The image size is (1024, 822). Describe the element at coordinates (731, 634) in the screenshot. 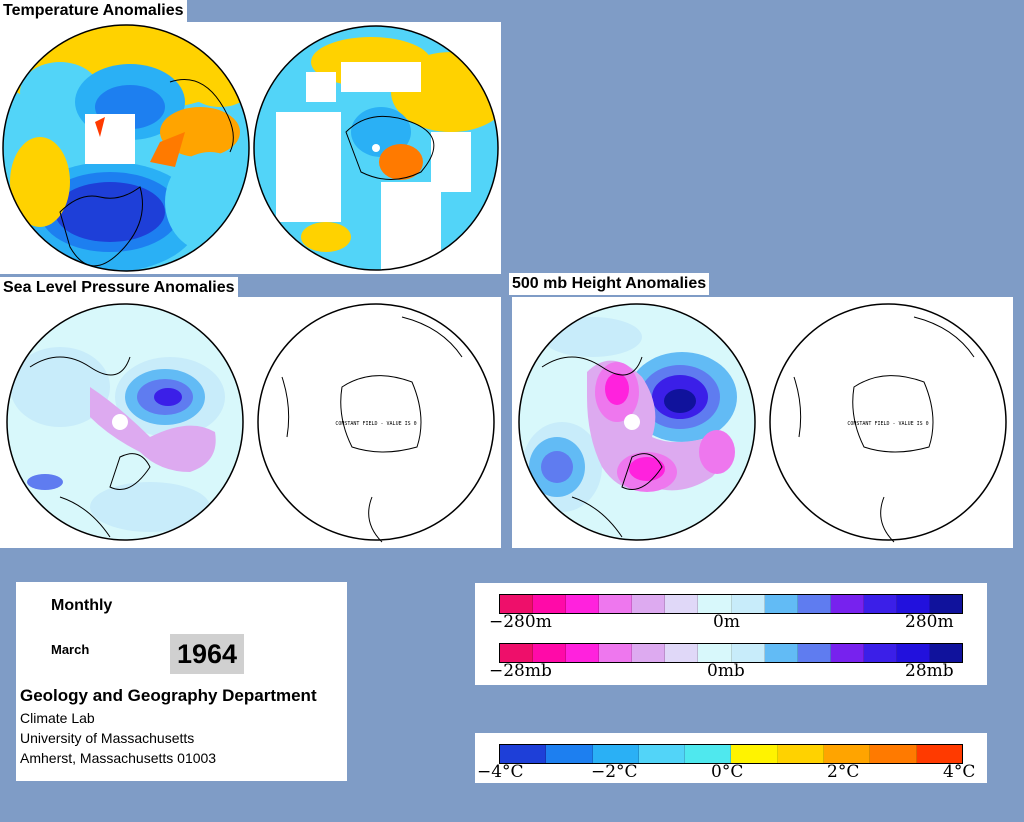

I see `anomaly-scale-box: −280m 0m 280m −28mb 0mb 28mb` at that location.